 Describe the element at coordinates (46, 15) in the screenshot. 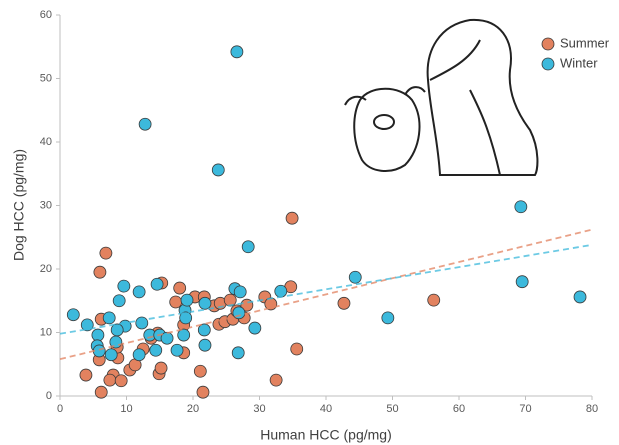

I see `y-tick-label: 60` at that location.